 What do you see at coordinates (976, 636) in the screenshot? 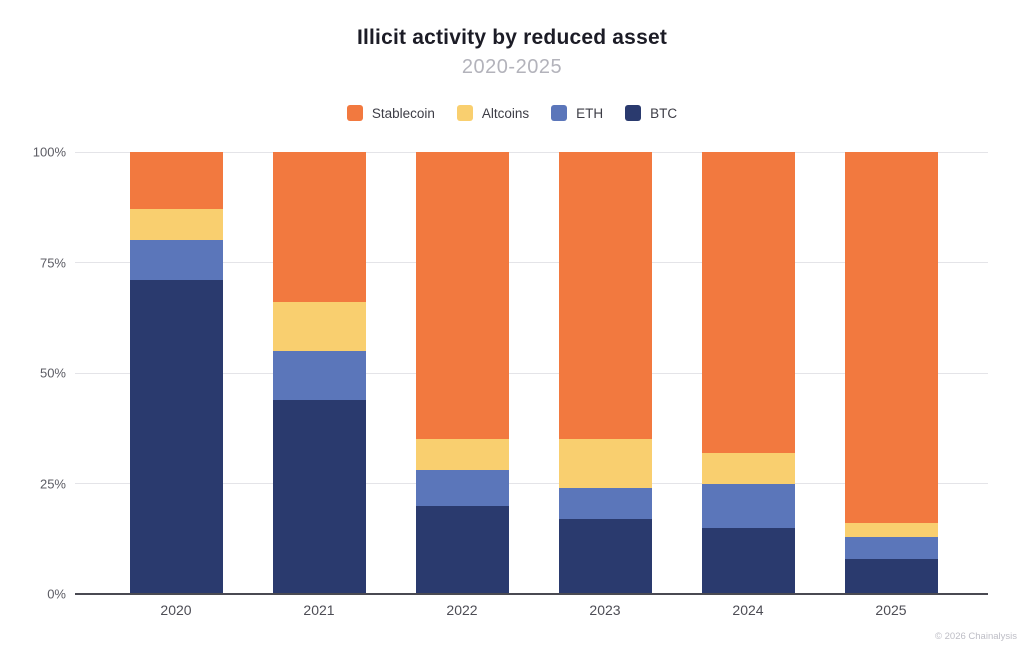
I see `copyright-text: © 2026 Chainalysis` at bounding box center [976, 636].